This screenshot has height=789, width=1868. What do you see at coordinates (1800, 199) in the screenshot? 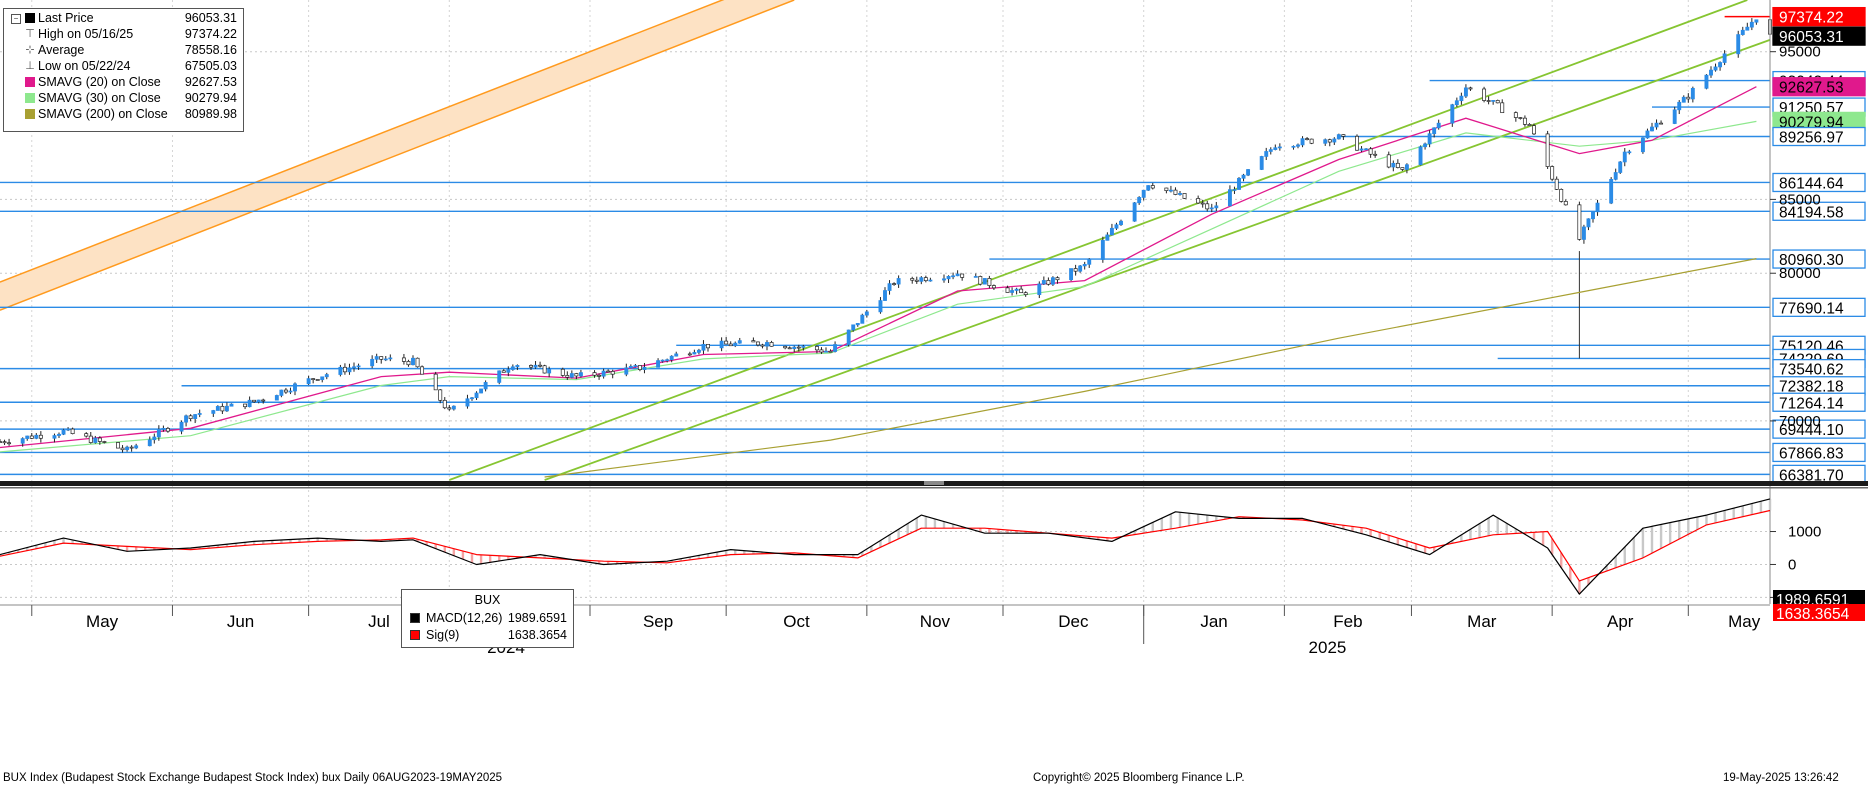
I see `price-tick-label: 85000` at bounding box center [1800, 199].